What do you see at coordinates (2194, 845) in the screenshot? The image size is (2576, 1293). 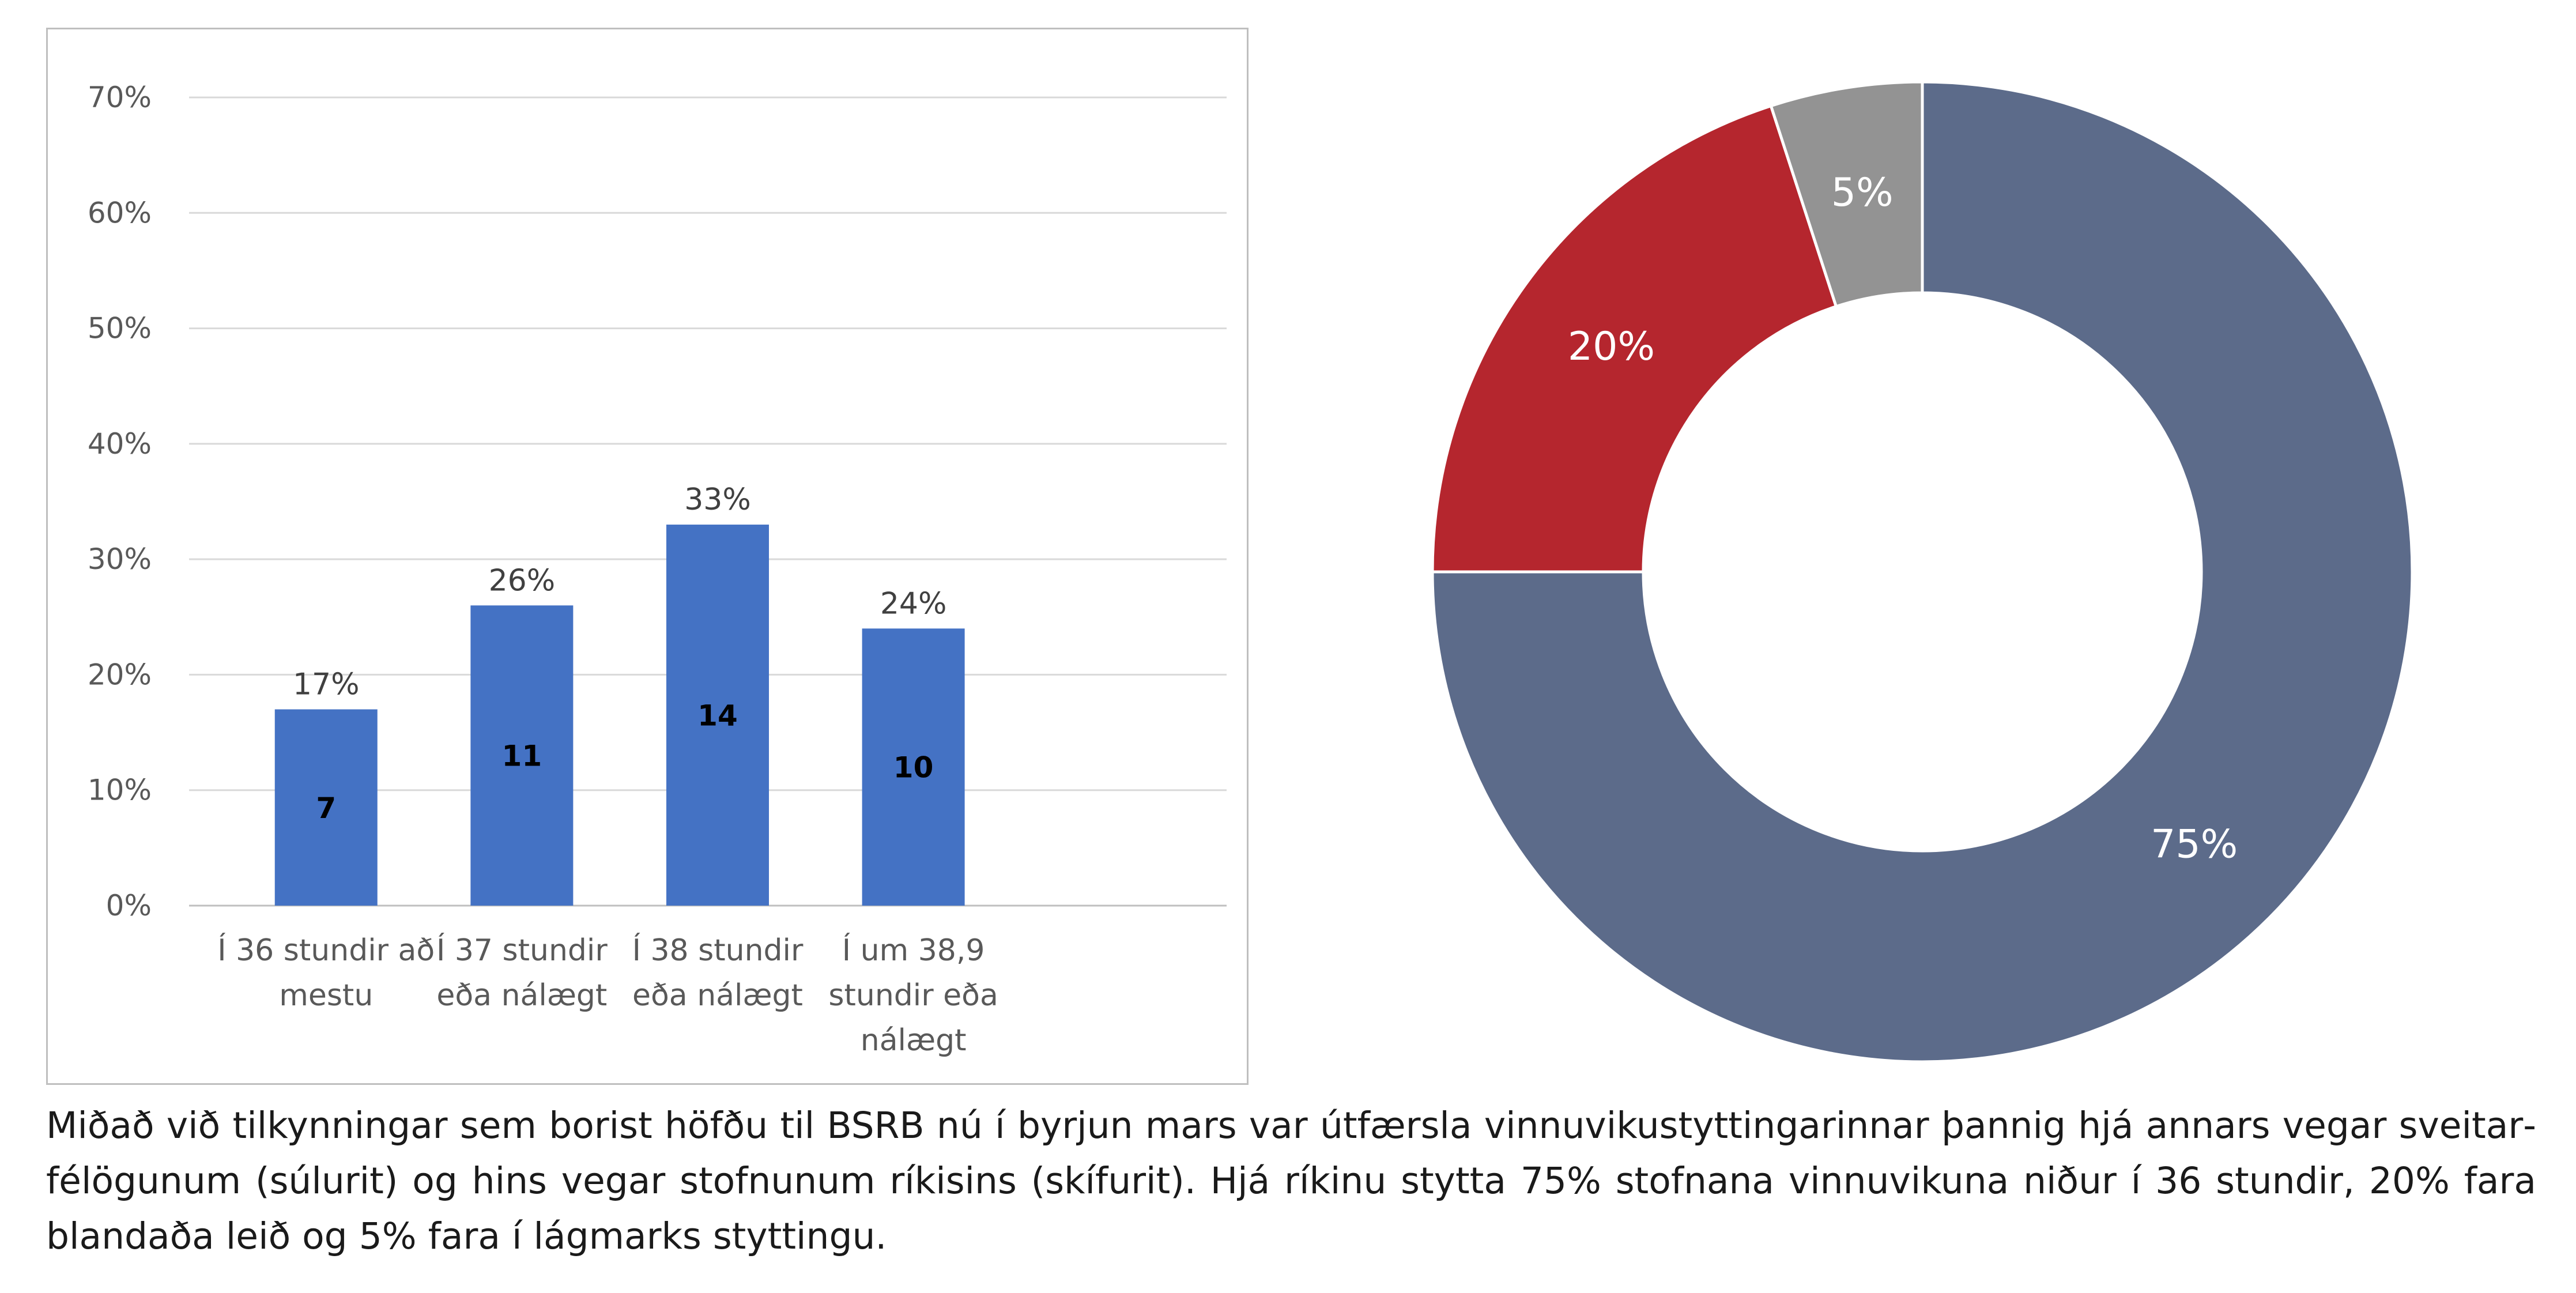 I see `slice-label: 75%` at bounding box center [2194, 845].